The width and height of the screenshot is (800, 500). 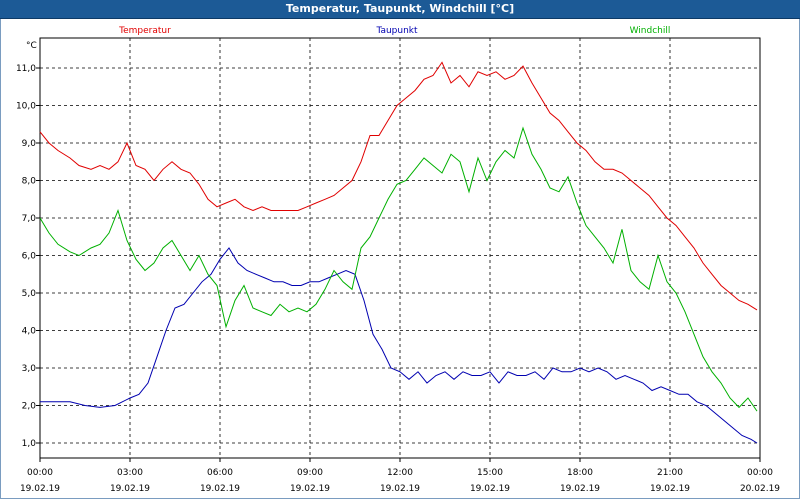 I want to click on y-tick-label: 3,0, so click(x=29, y=369).